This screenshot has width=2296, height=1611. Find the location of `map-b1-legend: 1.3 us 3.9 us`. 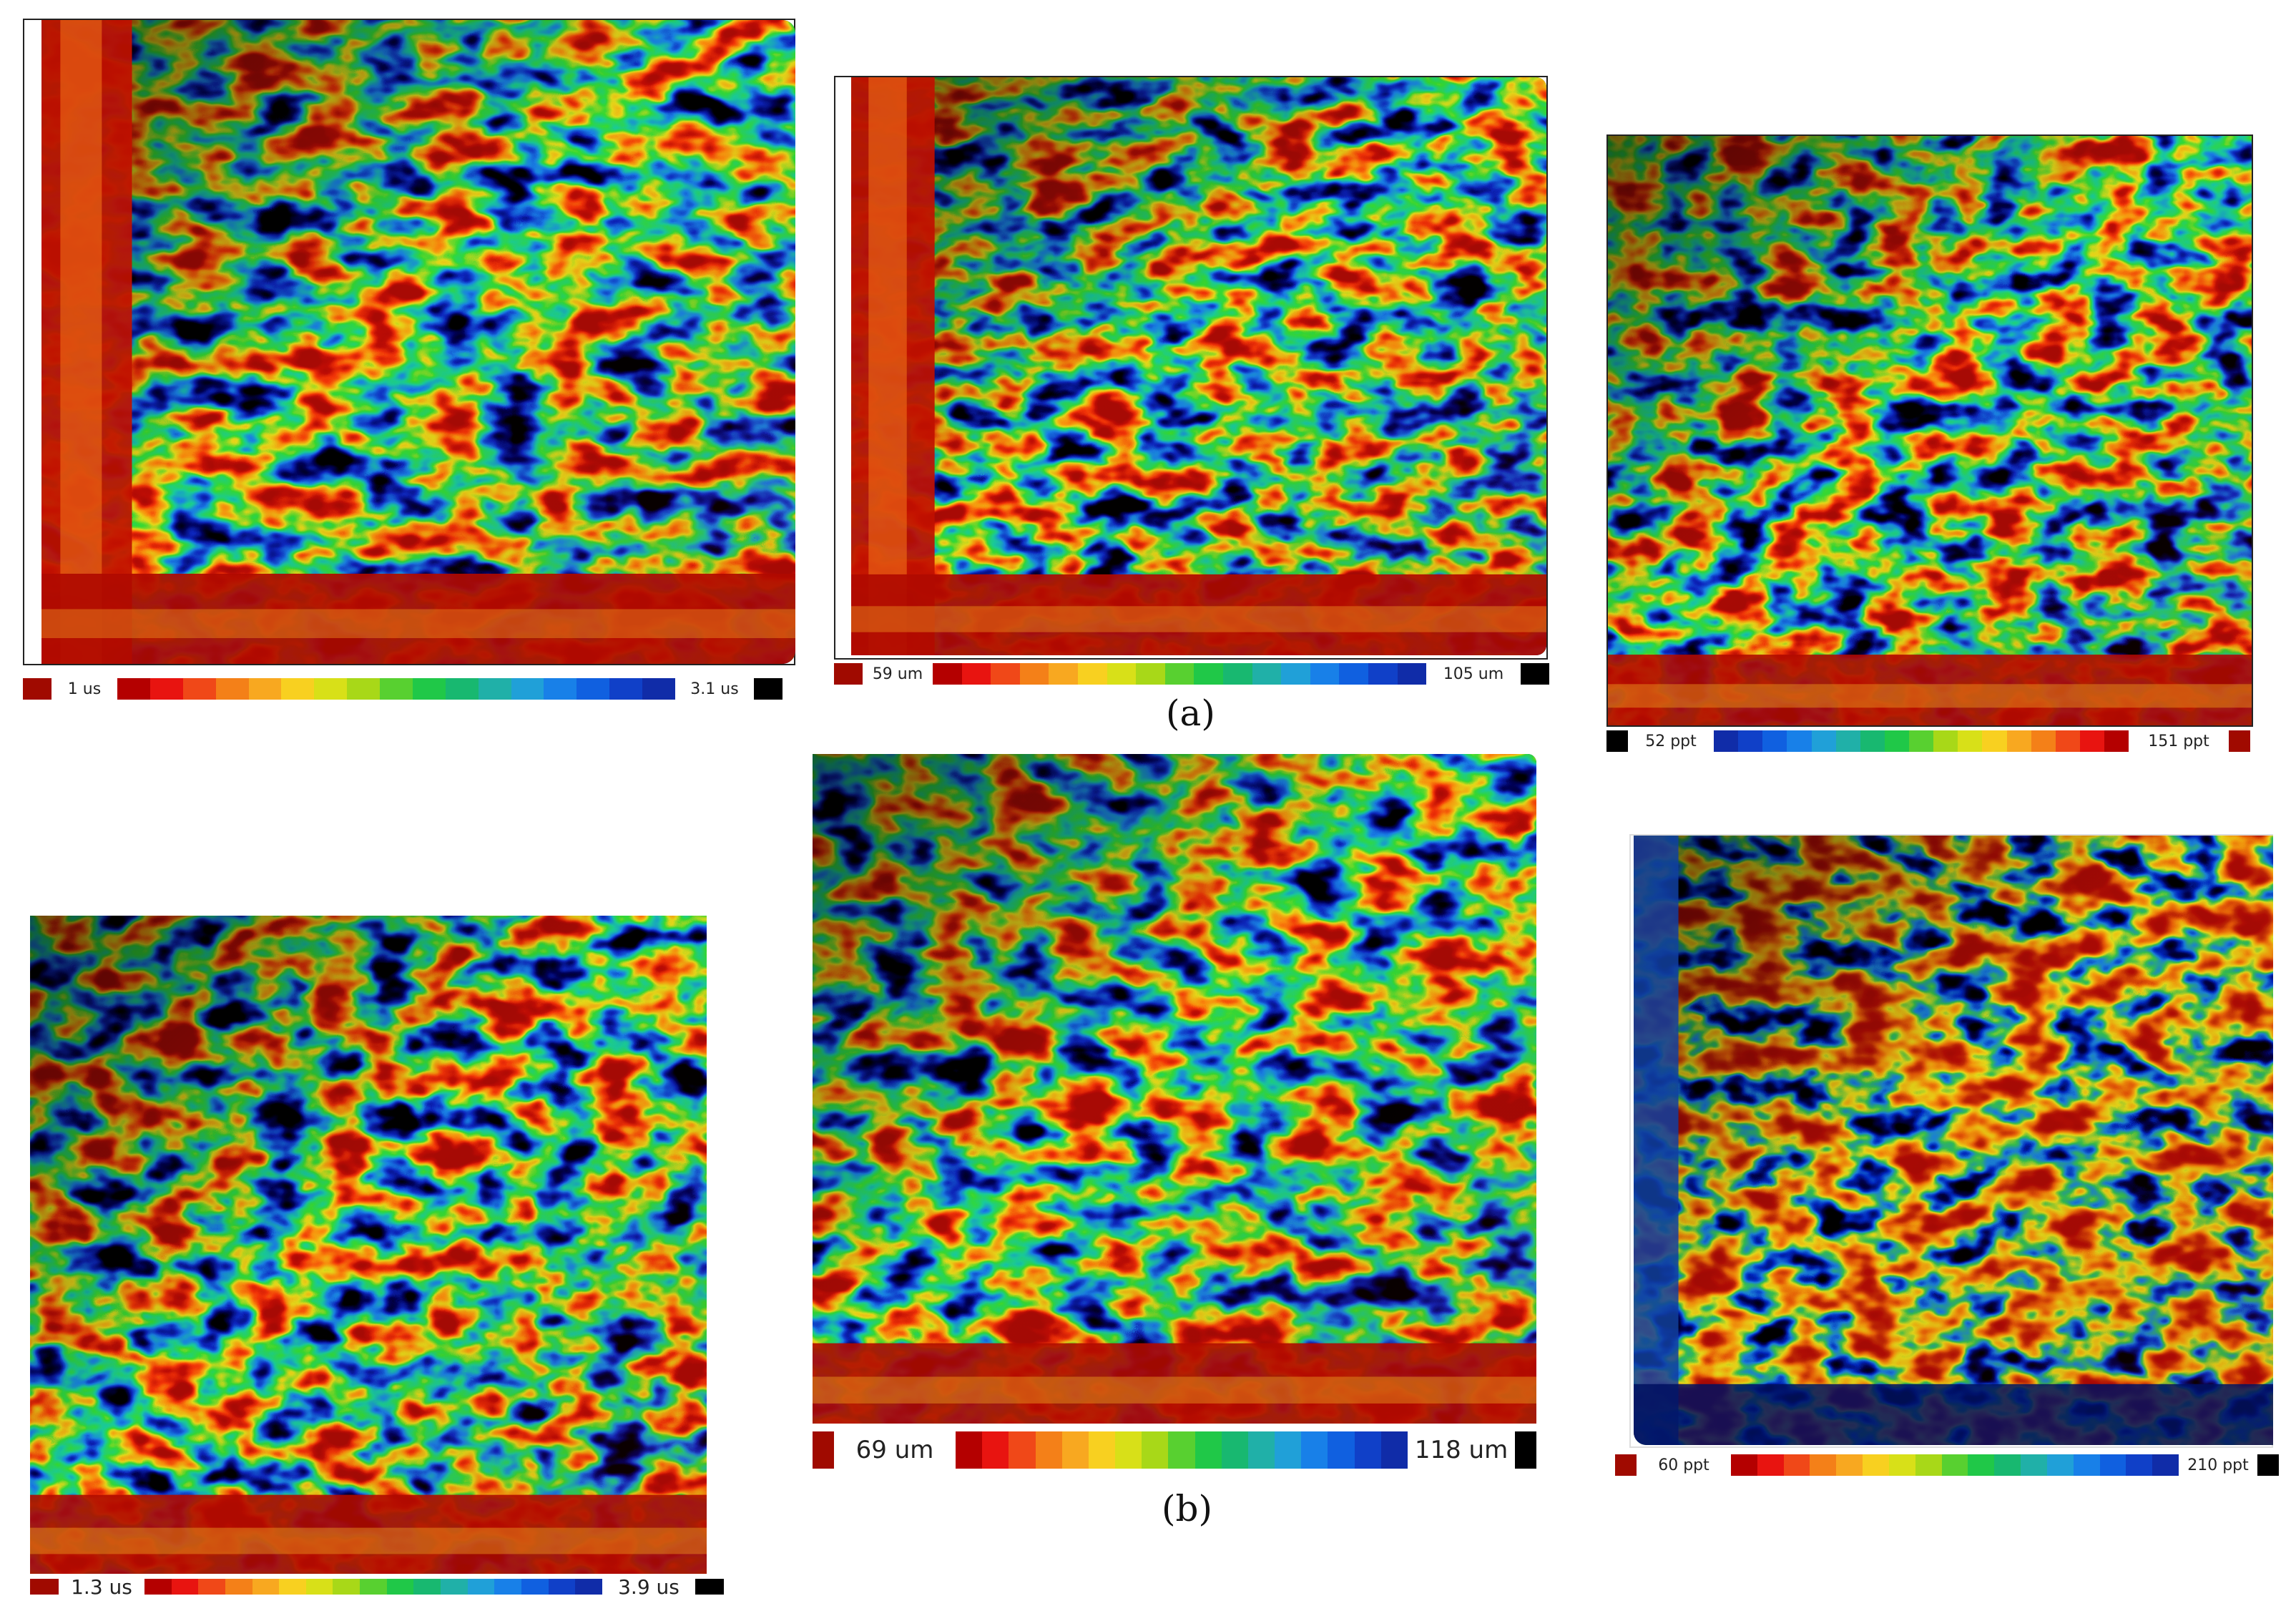

map-b1-legend: 1.3 us 3.9 us is located at coordinates (377, 1587).